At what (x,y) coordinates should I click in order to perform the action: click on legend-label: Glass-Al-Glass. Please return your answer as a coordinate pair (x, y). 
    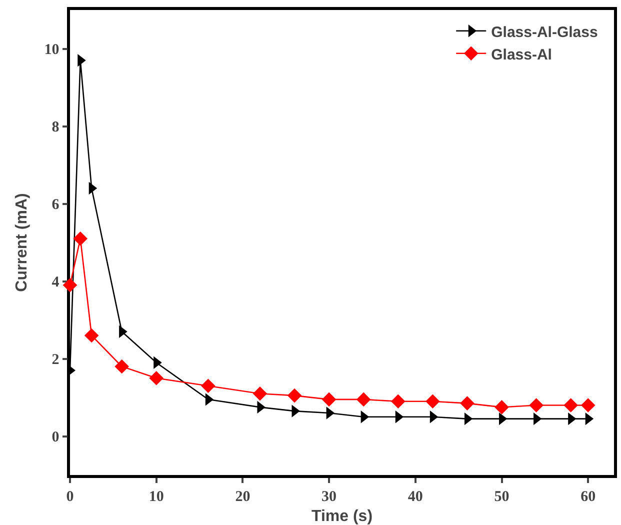
    Looking at the image, I should click on (544, 32).